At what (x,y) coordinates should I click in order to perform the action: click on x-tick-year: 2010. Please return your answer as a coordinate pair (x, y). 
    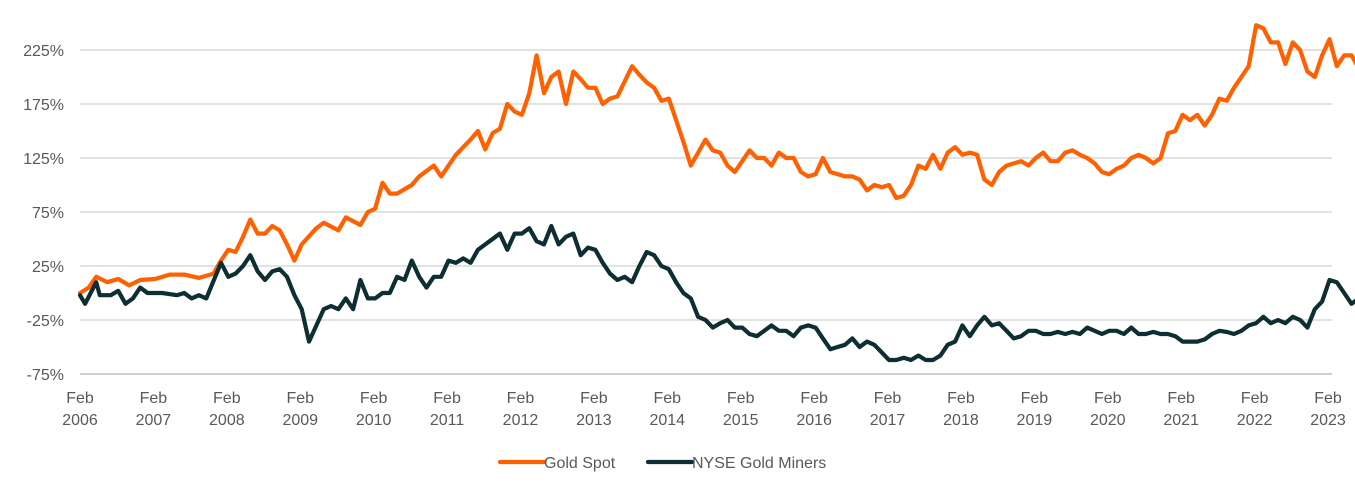
    Looking at the image, I should click on (374, 420).